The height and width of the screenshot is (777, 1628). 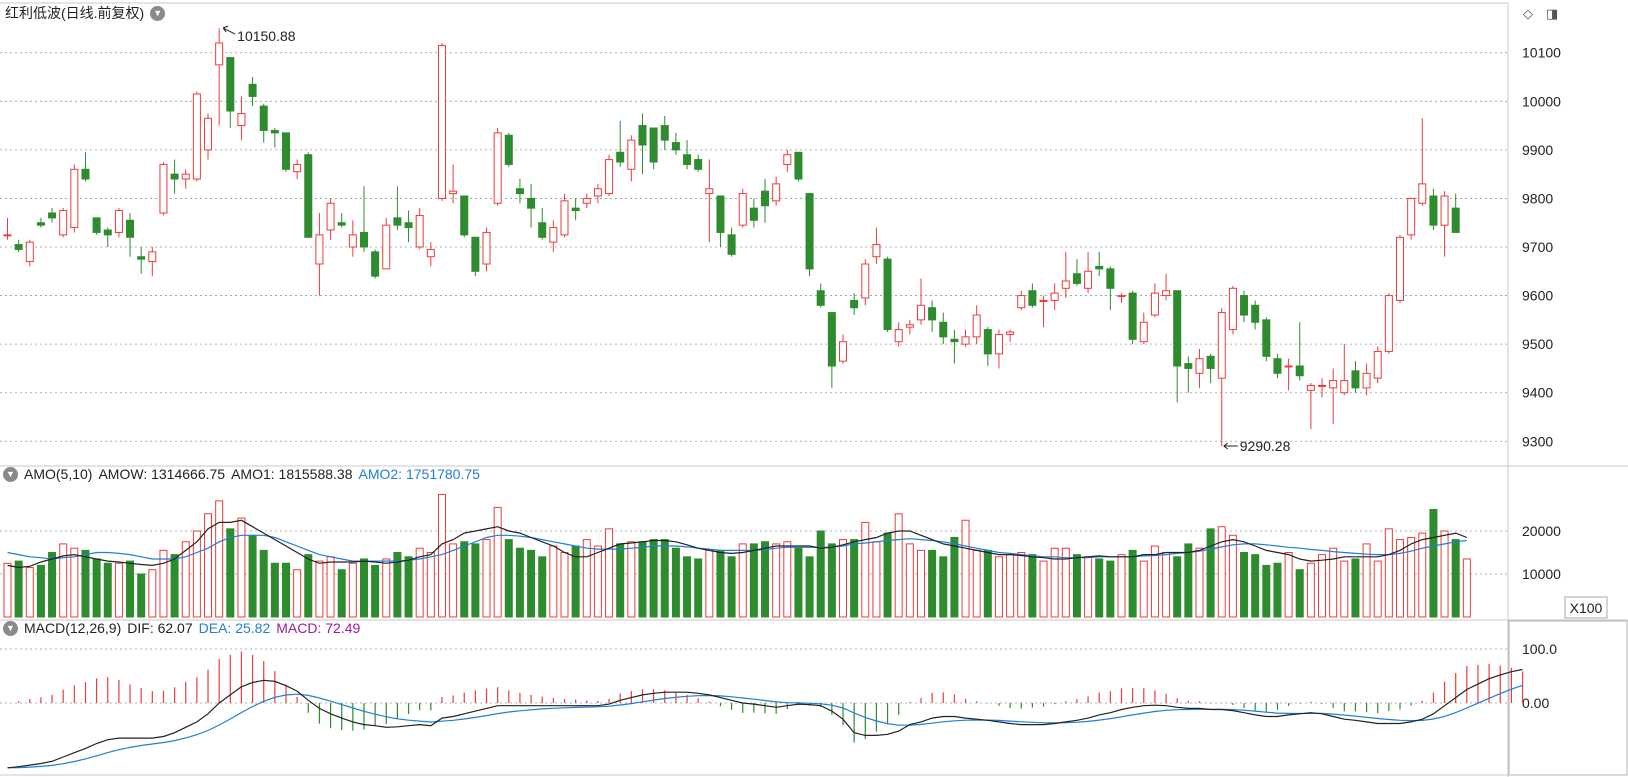 What do you see at coordinates (1537, 198) in the screenshot?
I see `price-tick-label: 9800` at bounding box center [1537, 198].